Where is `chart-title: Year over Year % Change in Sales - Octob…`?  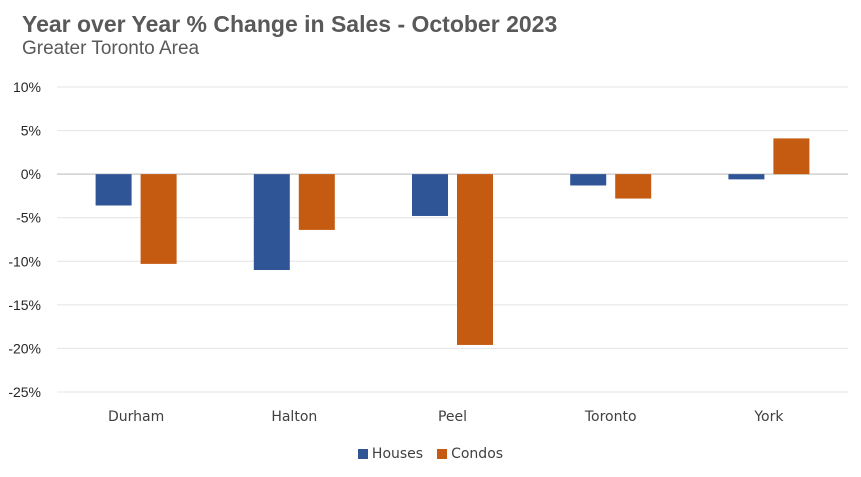 chart-title: Year over Year % Change in Sales - Octob… is located at coordinates (290, 24).